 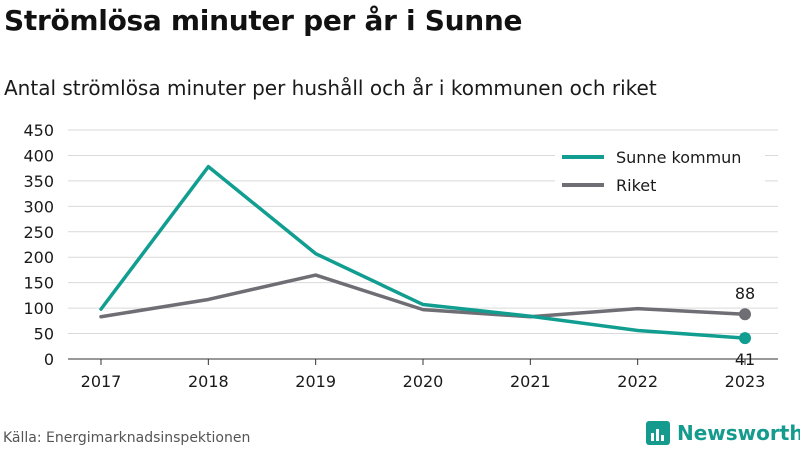 What do you see at coordinates (49, 359) in the screenshot?
I see `y-tick-label: 0` at bounding box center [49, 359].